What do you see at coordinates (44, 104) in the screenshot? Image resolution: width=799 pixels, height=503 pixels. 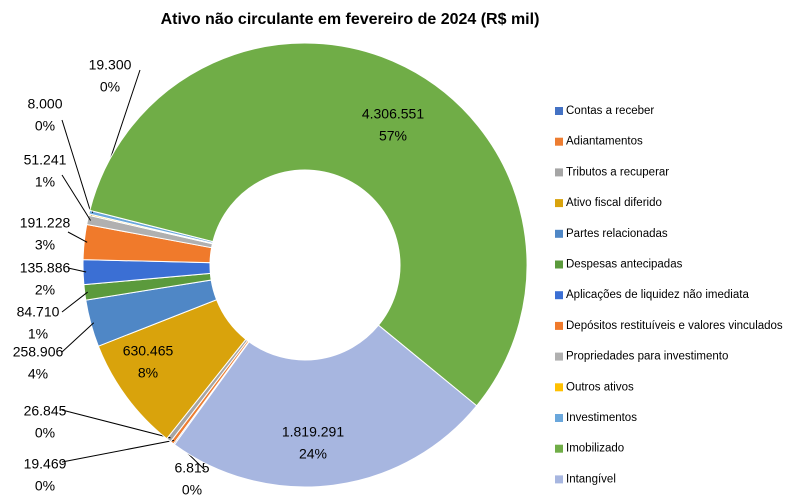 I see `value-label: 8.000` at bounding box center [44, 104].